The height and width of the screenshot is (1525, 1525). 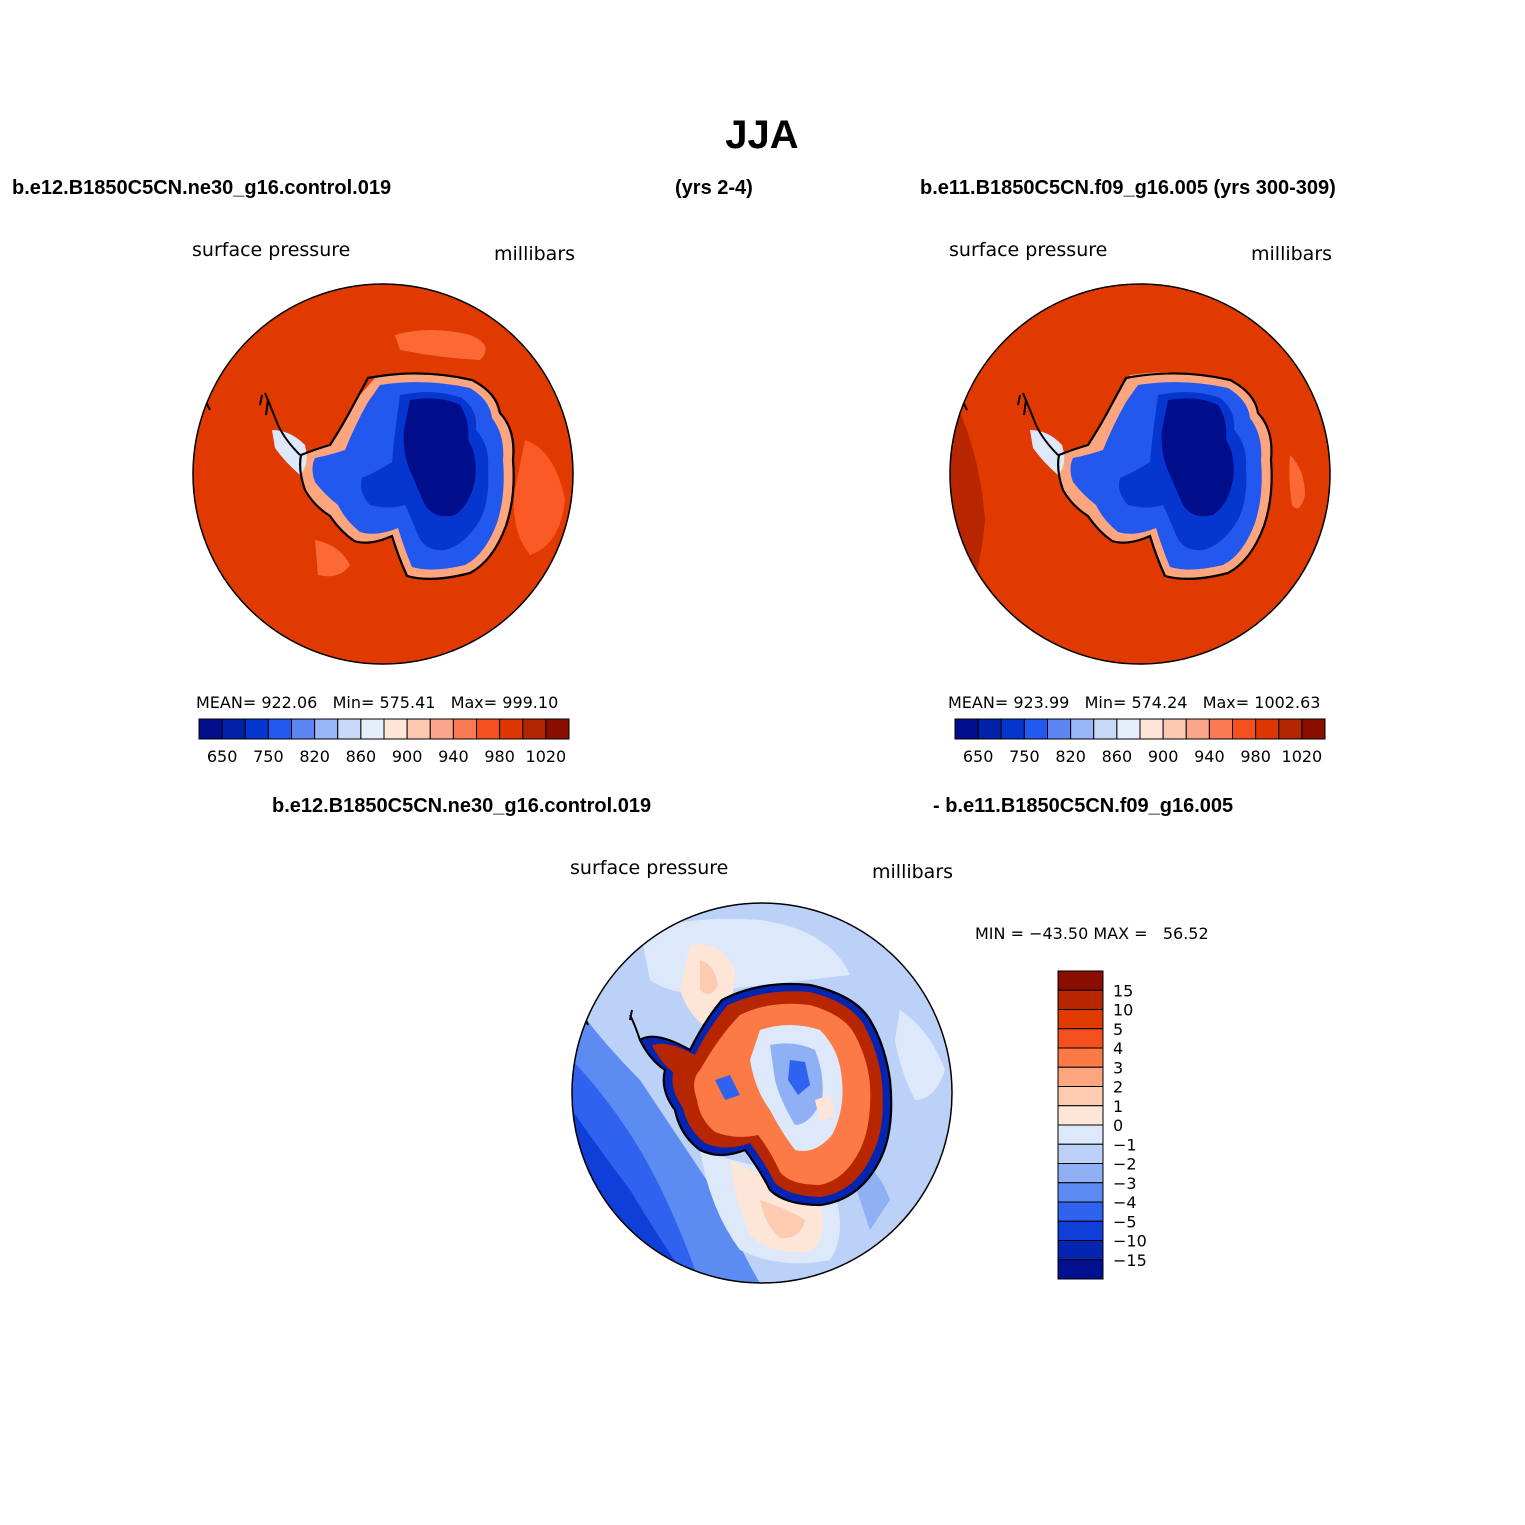 I want to click on panel-1-colorbar-tick-label: 650, so click(x=222, y=756).